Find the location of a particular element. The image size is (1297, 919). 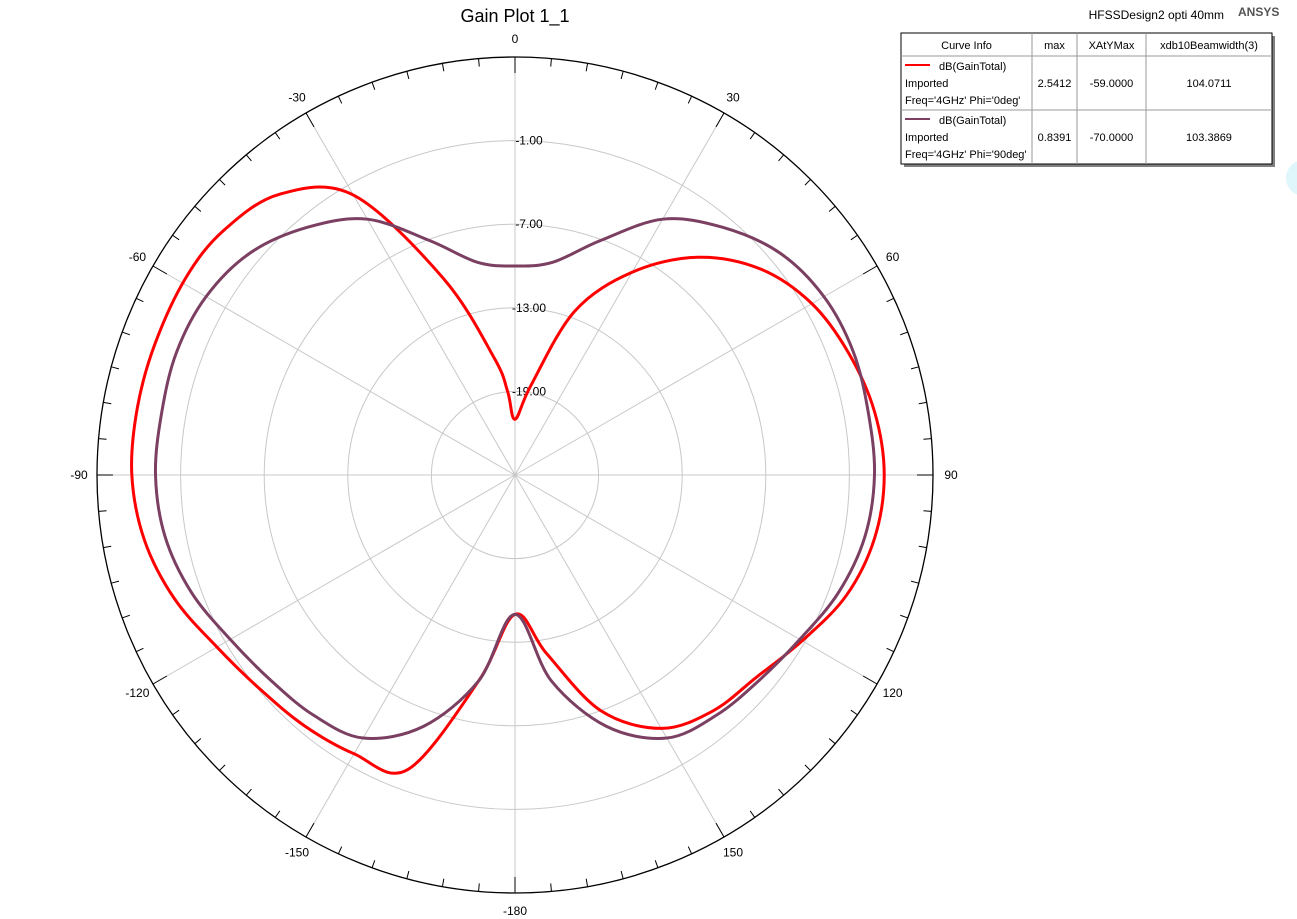

angle-tick-label: 60 is located at coordinates (893, 257).